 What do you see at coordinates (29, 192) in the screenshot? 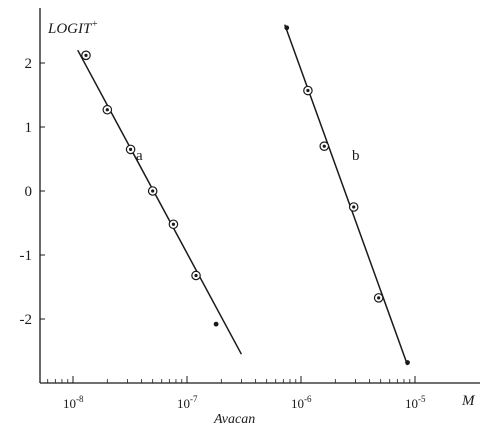
I see `y-tick-label: 0` at bounding box center [29, 192].